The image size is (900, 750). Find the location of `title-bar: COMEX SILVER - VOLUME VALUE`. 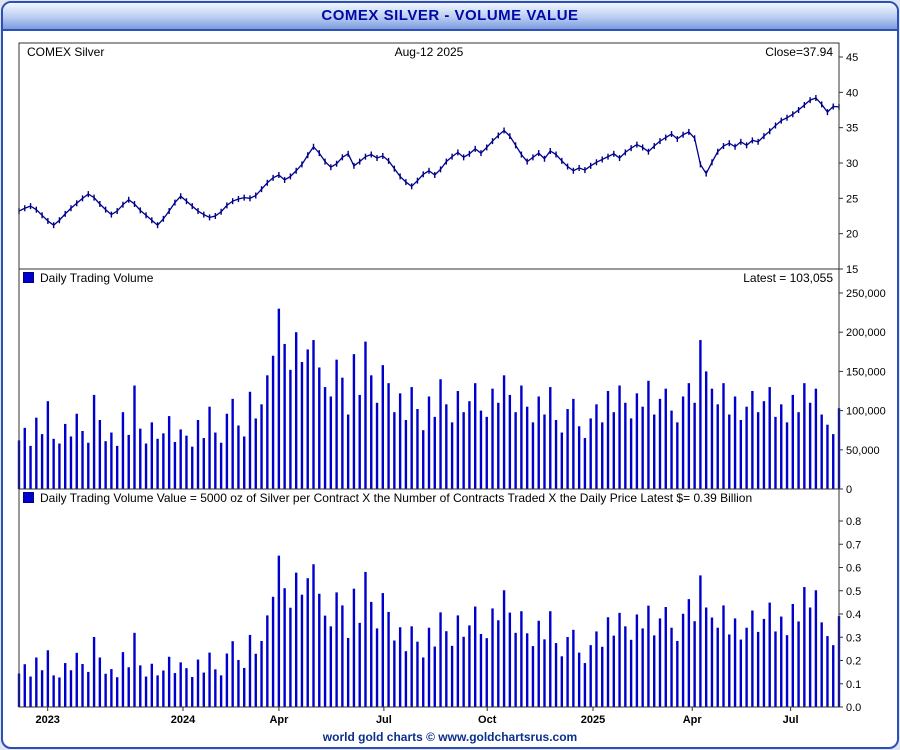

title-bar: COMEX SILVER - VOLUME VALUE is located at coordinates (450, 17).